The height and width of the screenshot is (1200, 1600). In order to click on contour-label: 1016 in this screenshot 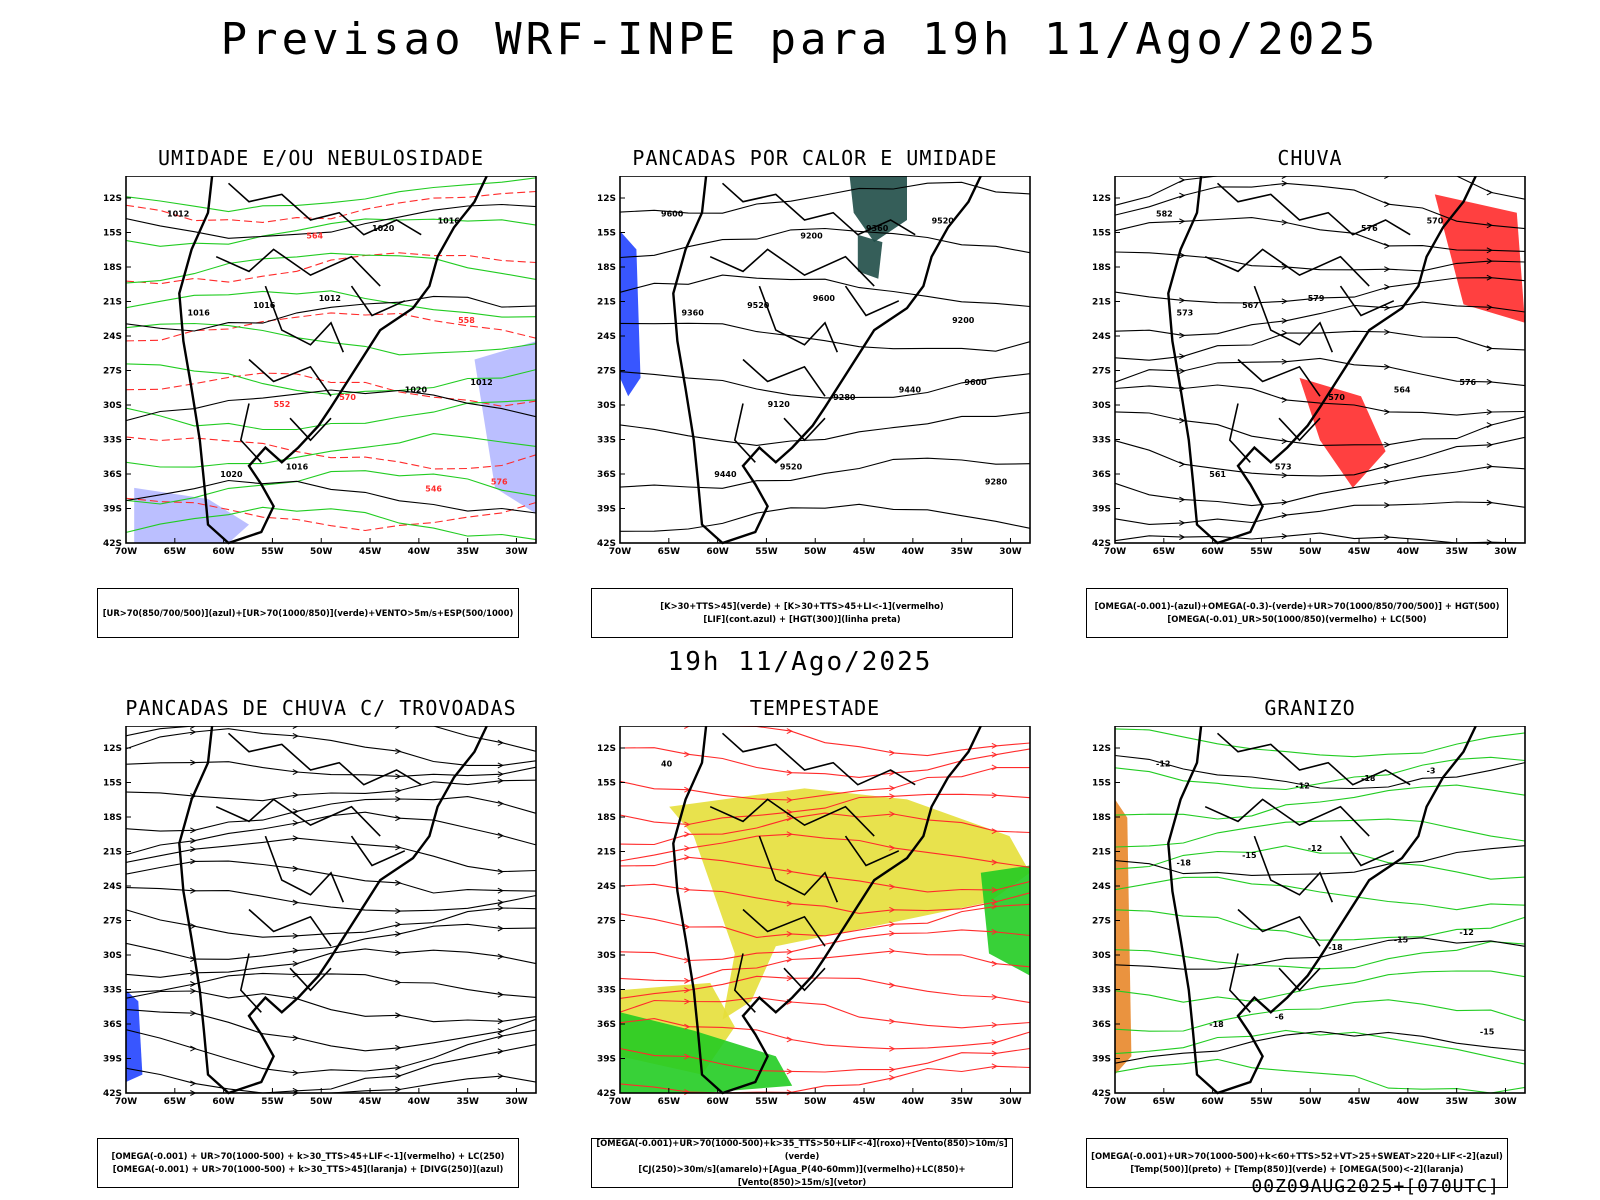, I will do `click(264, 305)`.